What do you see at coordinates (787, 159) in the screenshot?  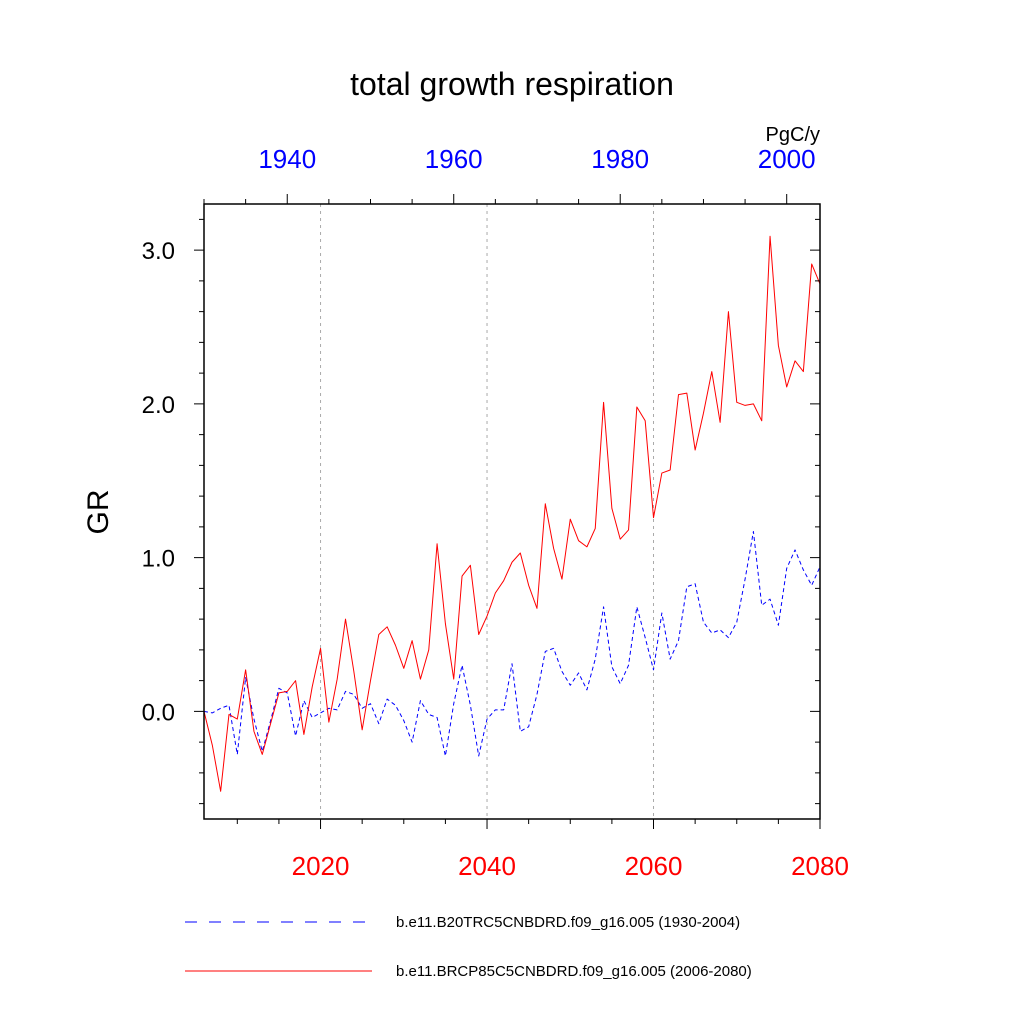 I see `top-tick-label-2000: 2000` at bounding box center [787, 159].